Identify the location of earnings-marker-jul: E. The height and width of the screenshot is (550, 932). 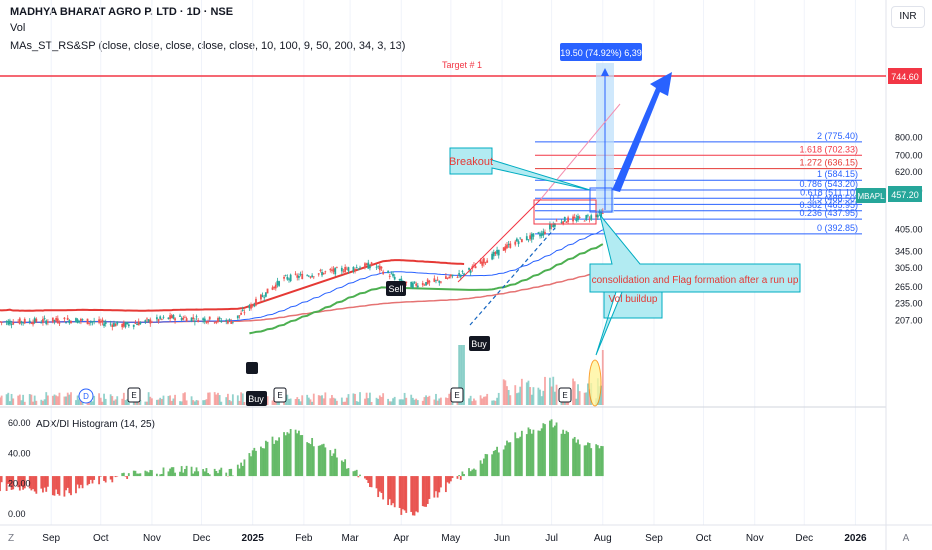
(565, 395).